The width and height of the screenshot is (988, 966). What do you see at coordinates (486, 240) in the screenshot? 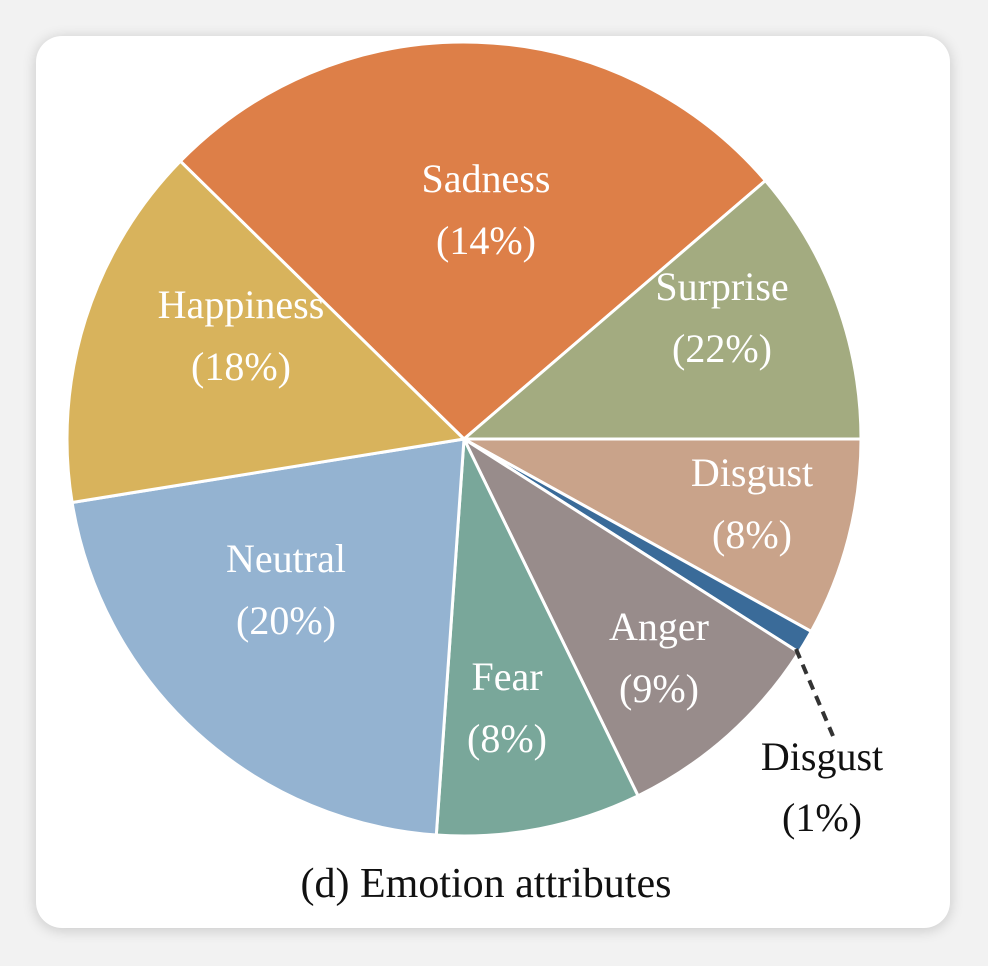
I see `slice-value-sadness-0: (14%)` at bounding box center [486, 240].